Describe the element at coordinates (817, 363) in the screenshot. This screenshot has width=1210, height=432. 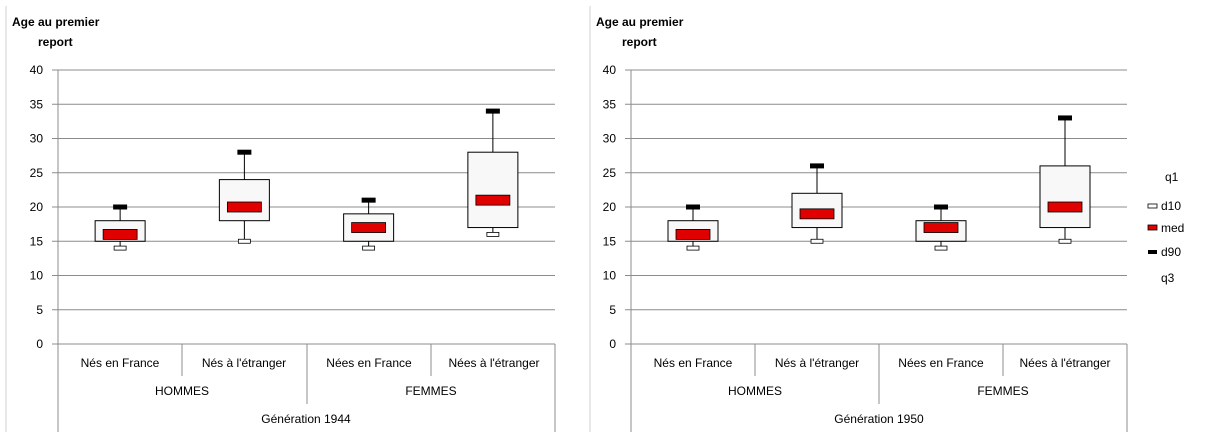
I see `chart2-category-label: Nés à l'étranger` at that location.